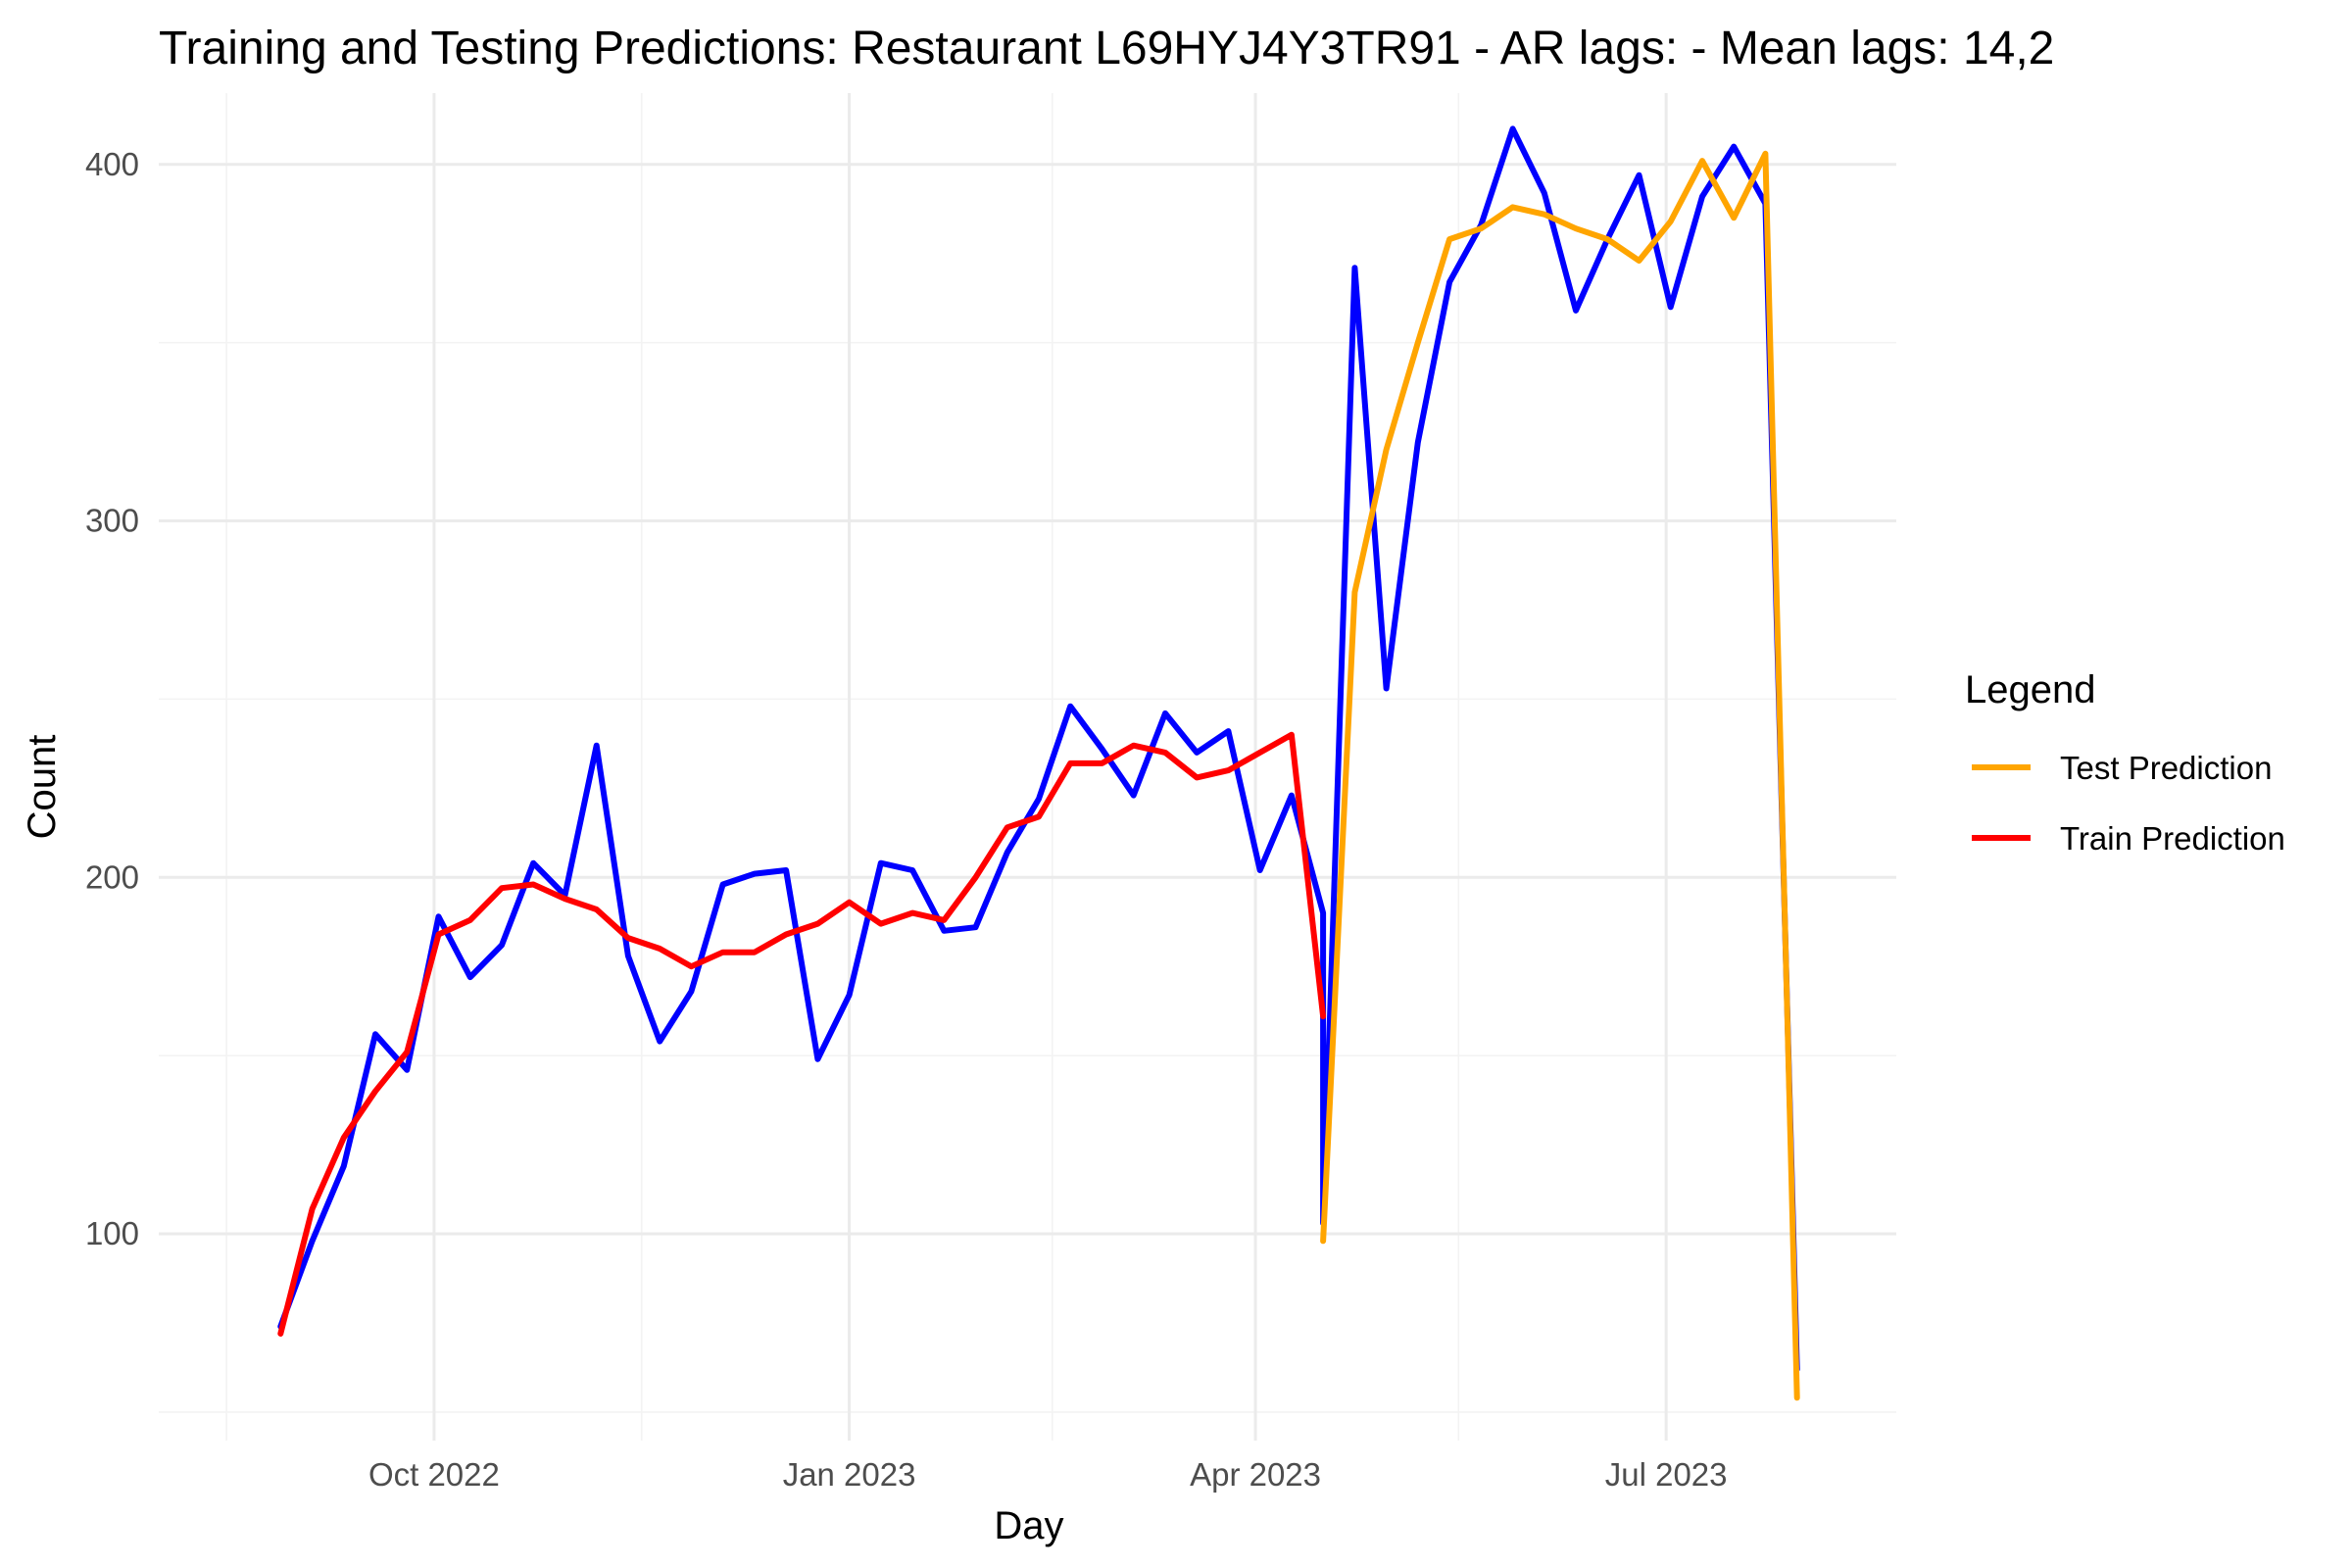 The height and width of the screenshot is (1568, 2352). Describe the element at coordinates (42, 787) in the screenshot. I see `y-axis-title: Count` at that location.